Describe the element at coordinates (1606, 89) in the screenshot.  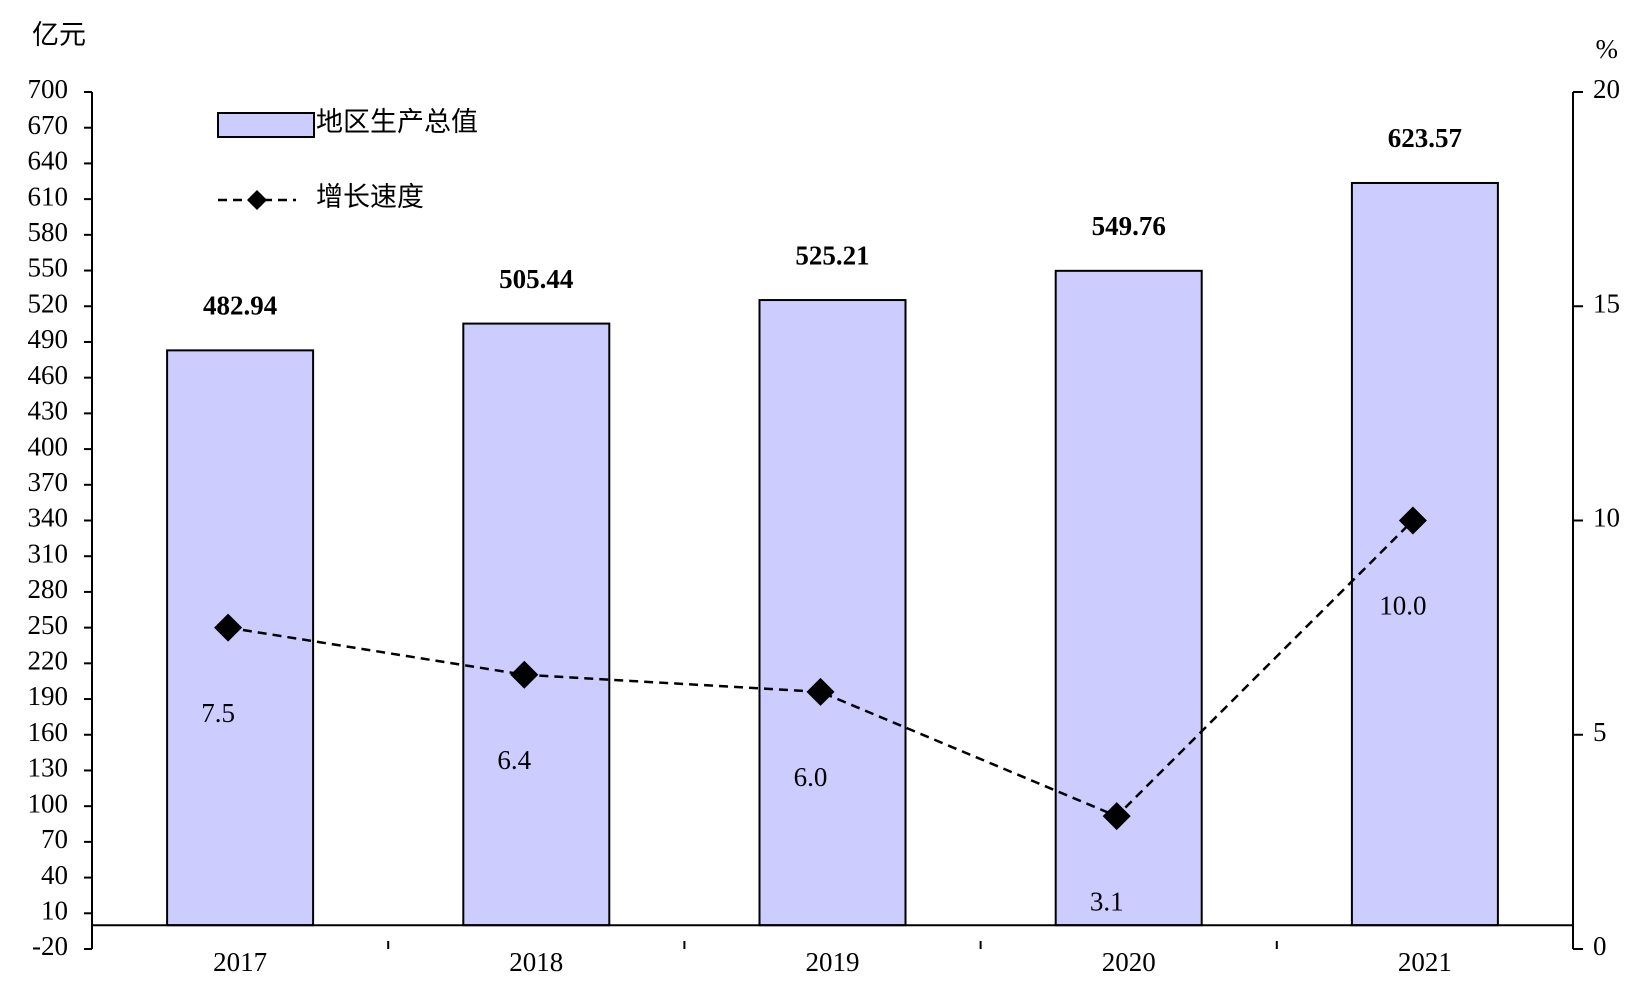
I see `y2-tick-label: 20` at that location.